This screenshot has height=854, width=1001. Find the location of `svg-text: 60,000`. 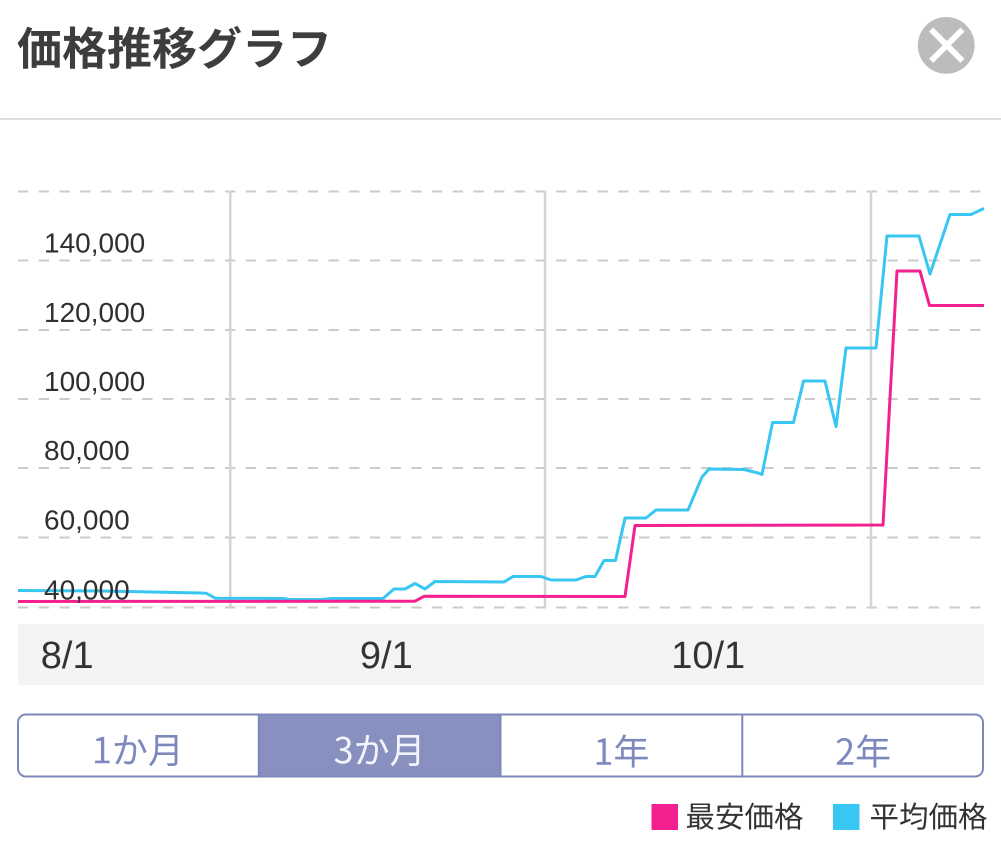

svg-text: 60,000 is located at coordinates (87, 520).